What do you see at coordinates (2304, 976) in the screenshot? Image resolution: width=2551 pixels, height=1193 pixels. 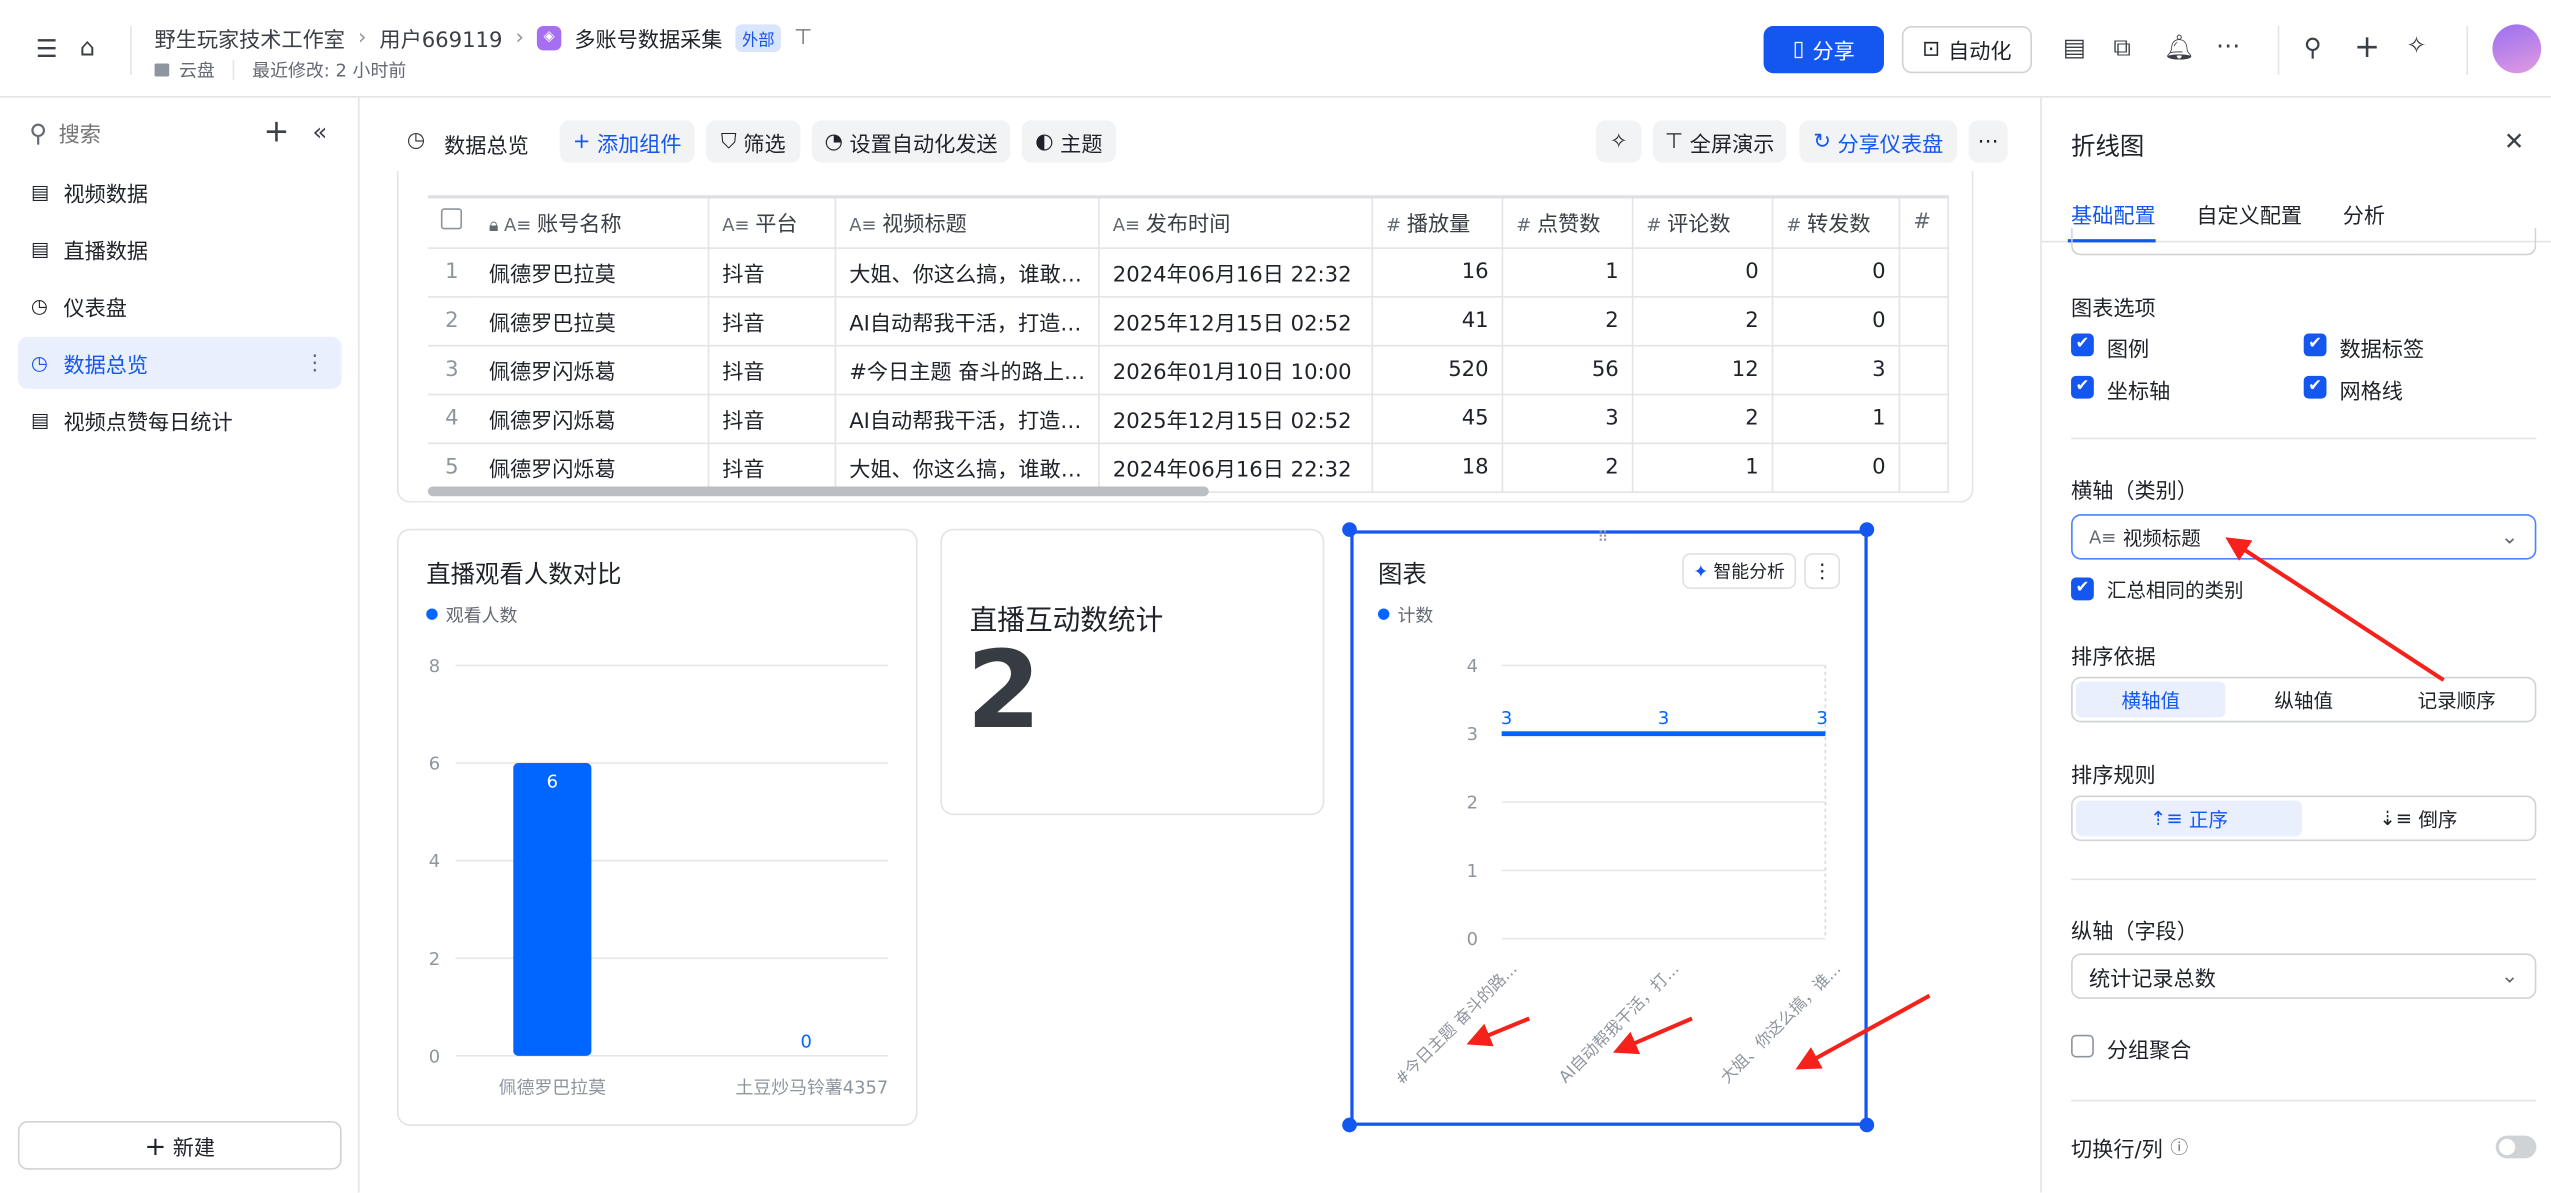 I see `y-axis-select: 统计记录总数 ⌄` at bounding box center [2304, 976].